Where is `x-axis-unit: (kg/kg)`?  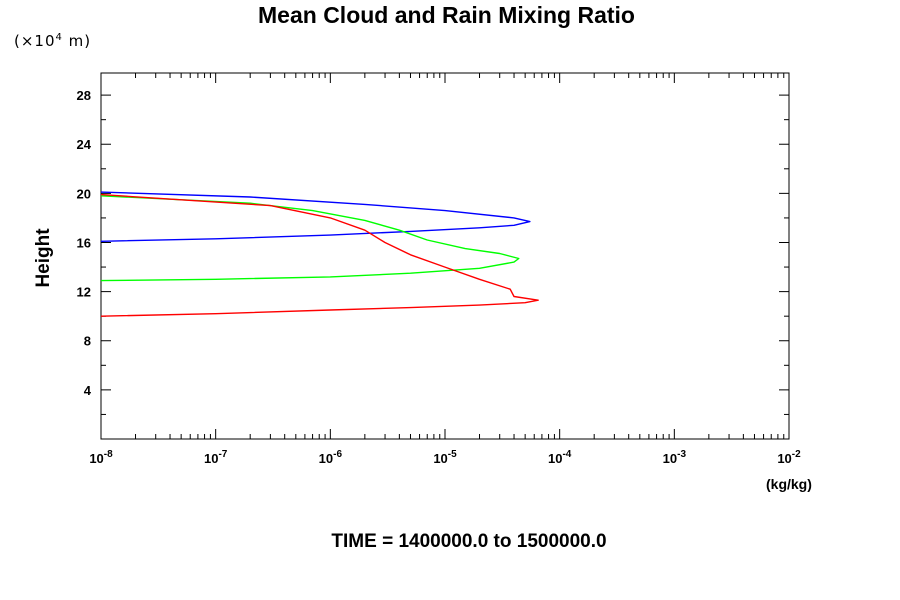 x-axis-unit: (kg/kg) is located at coordinates (789, 484).